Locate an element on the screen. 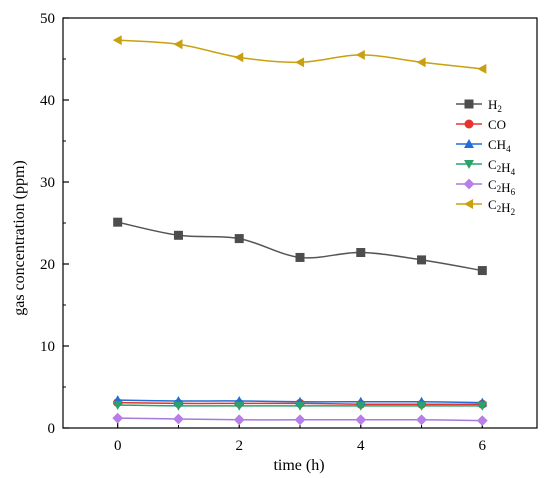  series-c2h2 is located at coordinates (299, 54).